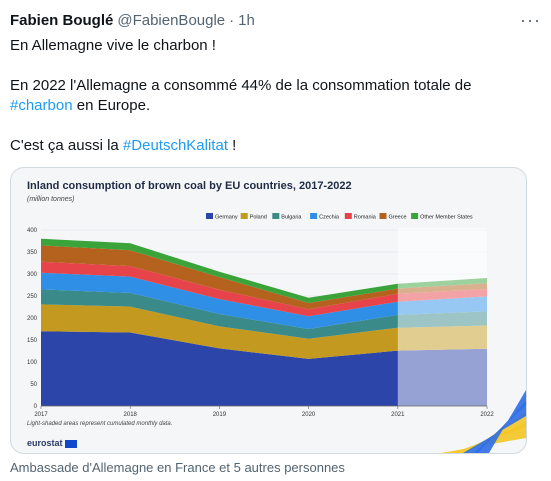 Image resolution: width=551 pixels, height=481 pixels. Describe the element at coordinates (113, 45) in the screenshot. I see `tweet-line-1: En Allemagne vive le charbon !` at that location.